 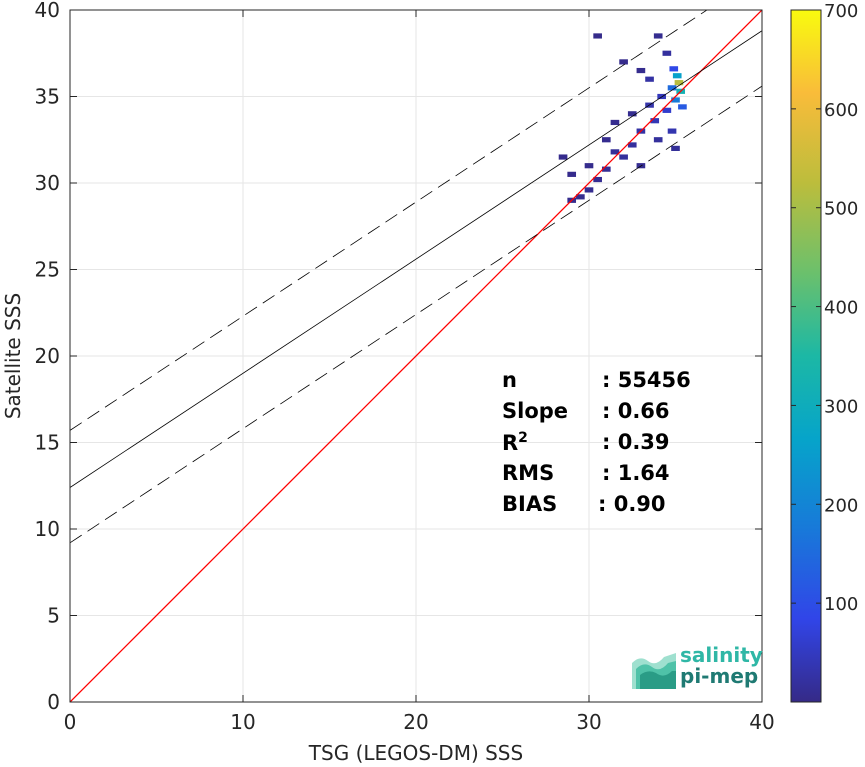 What do you see at coordinates (636, 473) in the screenshot?
I see `stat-value: : 1.64` at bounding box center [636, 473].